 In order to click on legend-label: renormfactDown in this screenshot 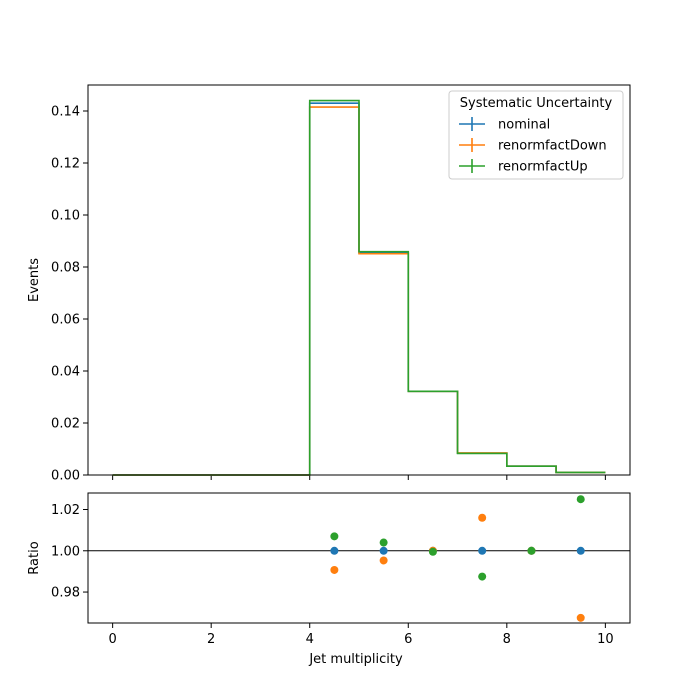, I will do `click(552, 146)`.